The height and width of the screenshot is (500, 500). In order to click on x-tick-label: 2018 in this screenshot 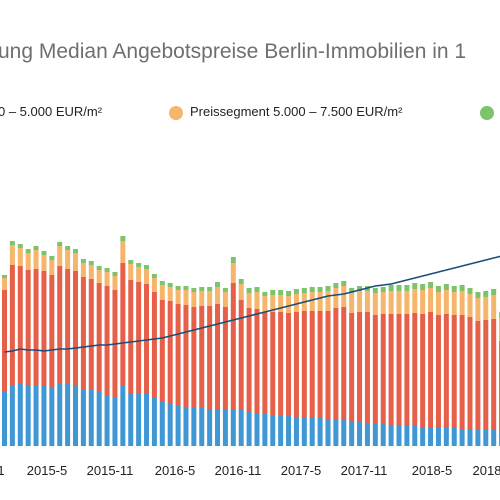, I will do `click(486, 470)`.